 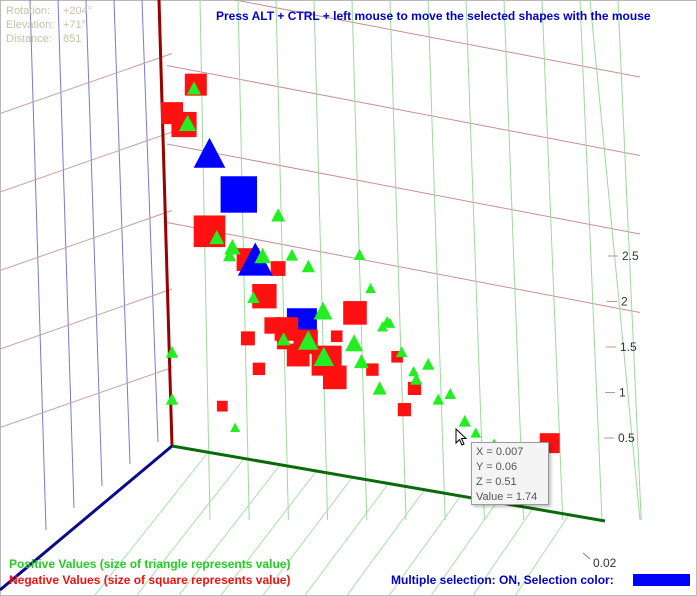 I want to click on right-wall-grid, so click(x=615, y=260).